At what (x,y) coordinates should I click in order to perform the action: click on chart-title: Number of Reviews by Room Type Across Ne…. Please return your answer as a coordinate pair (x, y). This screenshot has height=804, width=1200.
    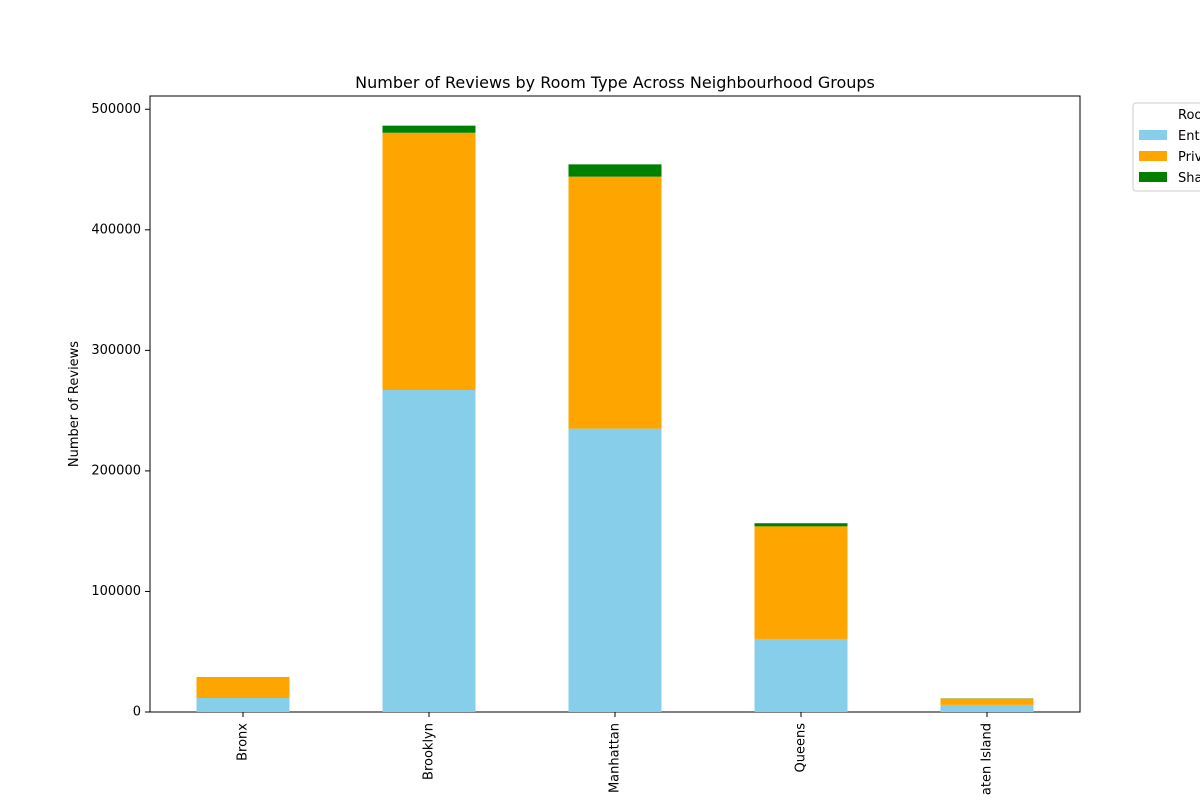
    Looking at the image, I should click on (615, 82).